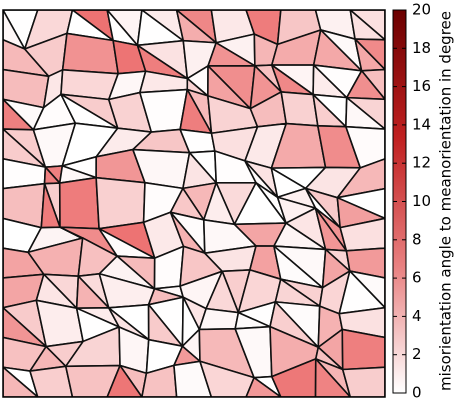 The image size is (458, 404). I want to click on colorbar-tick-label: 2, so click(417, 354).